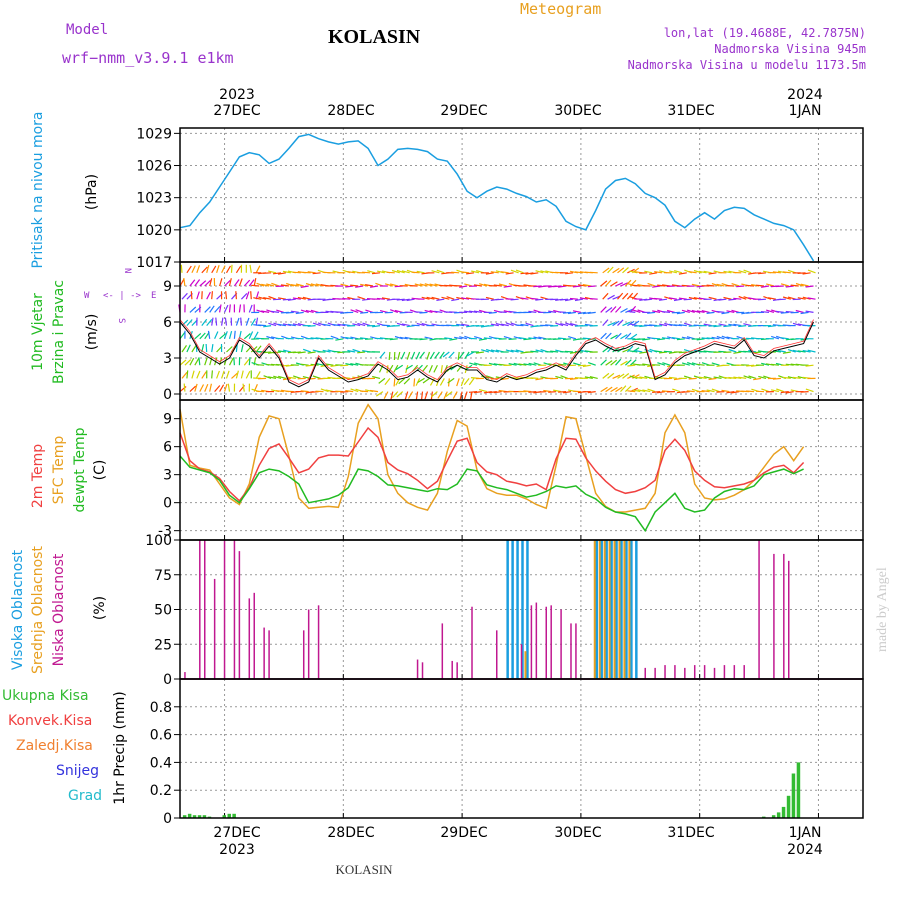 The image size is (900, 900). What do you see at coordinates (577, 111) in the screenshot?
I see `top-day-label: 30DEC` at bounding box center [577, 111].